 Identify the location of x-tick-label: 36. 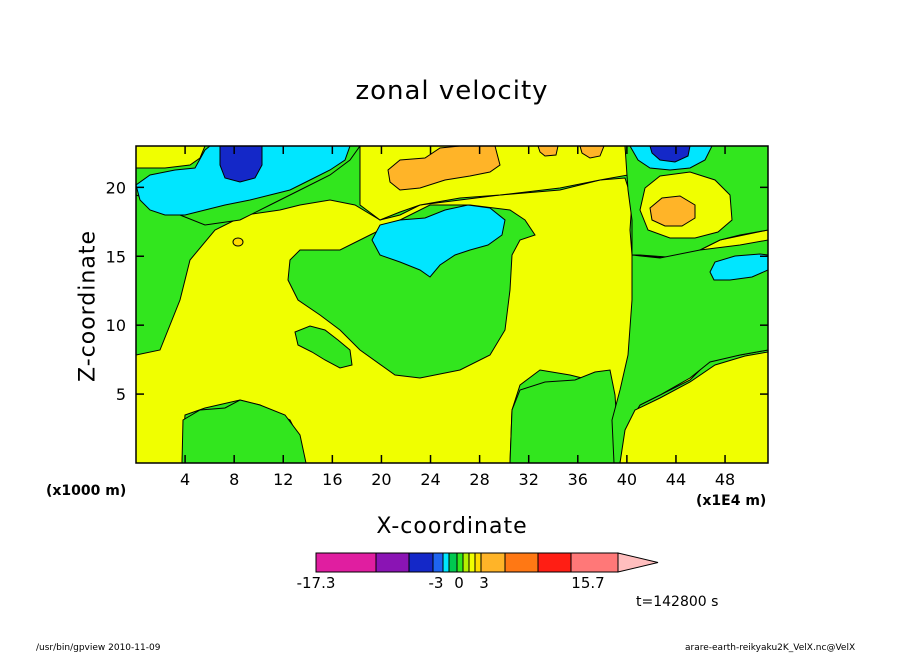
(578, 479).